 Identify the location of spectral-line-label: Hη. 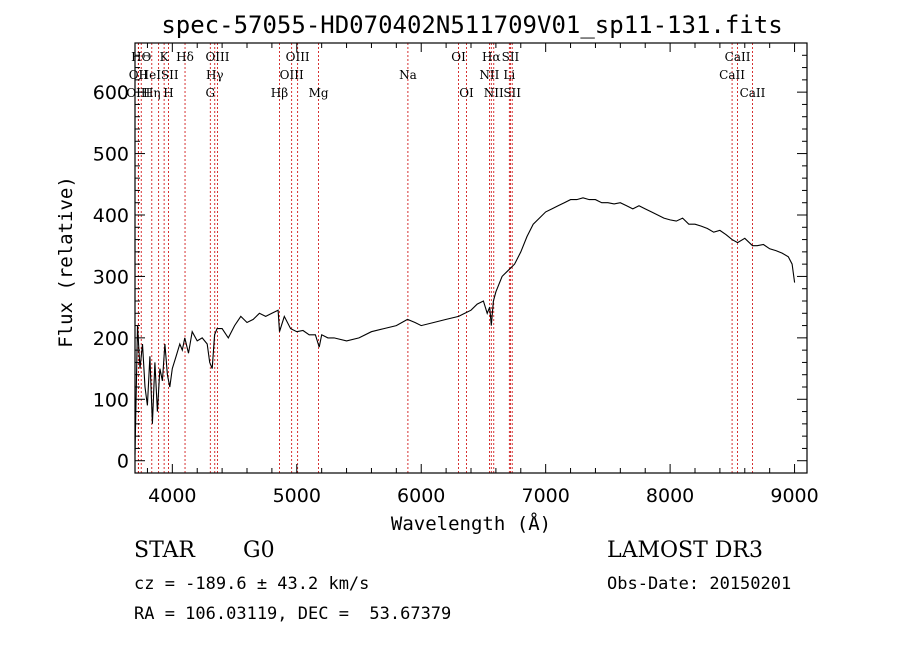
(152, 93).